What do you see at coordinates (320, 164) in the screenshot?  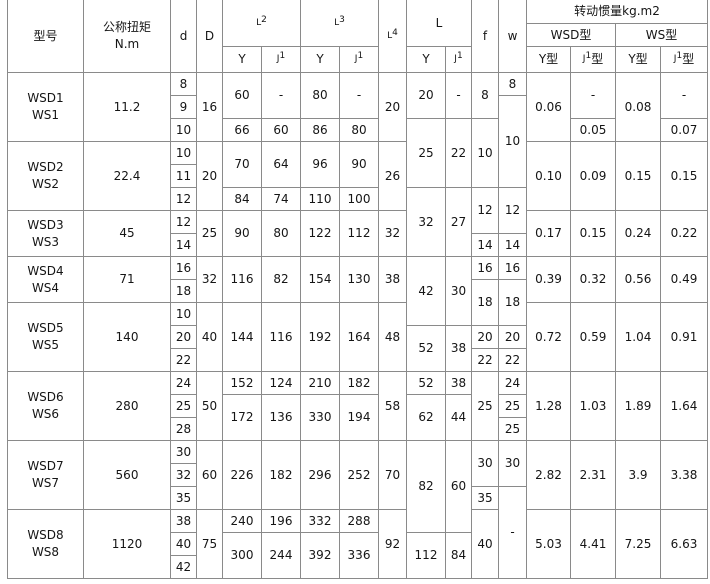 I see `value: 96` at bounding box center [320, 164].